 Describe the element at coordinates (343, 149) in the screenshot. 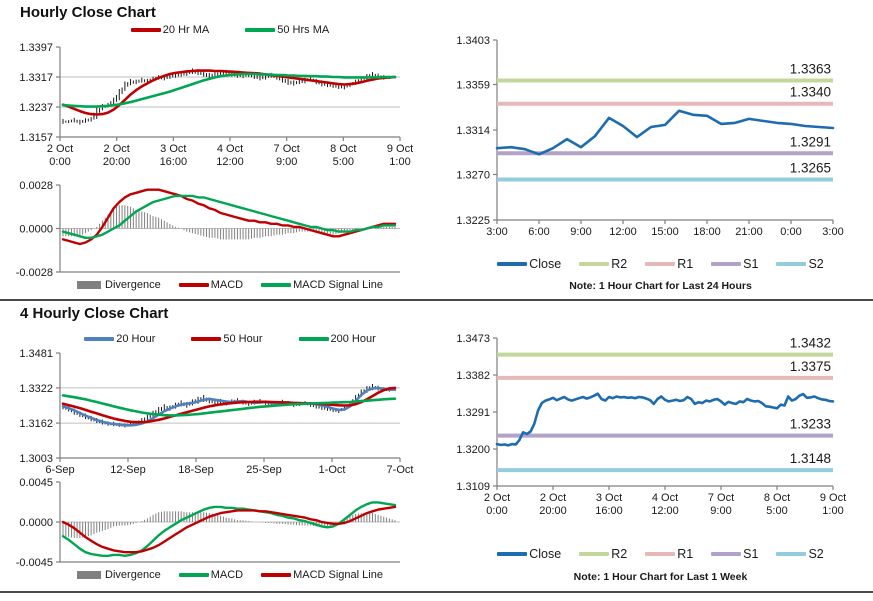

I see `svg-text: 8 Oct` at that location.